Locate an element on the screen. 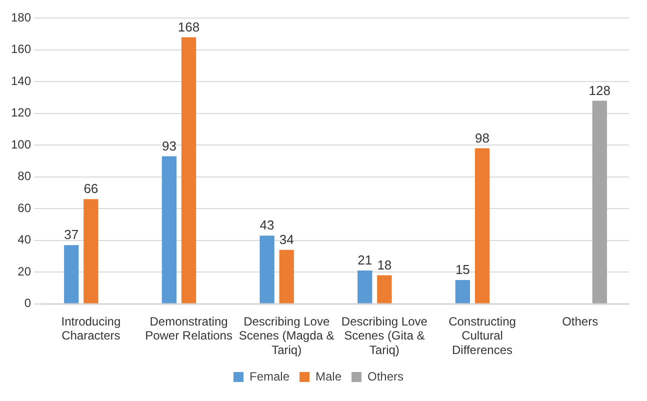 Image resolution: width=647 pixels, height=401 pixels. data-label: 15 is located at coordinates (462, 270).